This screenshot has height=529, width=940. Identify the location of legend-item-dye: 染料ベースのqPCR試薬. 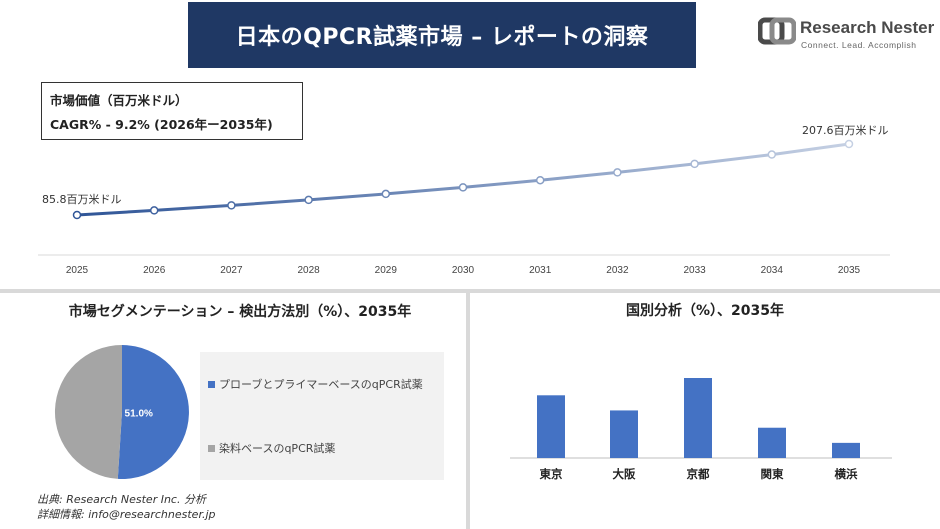
(271, 448).